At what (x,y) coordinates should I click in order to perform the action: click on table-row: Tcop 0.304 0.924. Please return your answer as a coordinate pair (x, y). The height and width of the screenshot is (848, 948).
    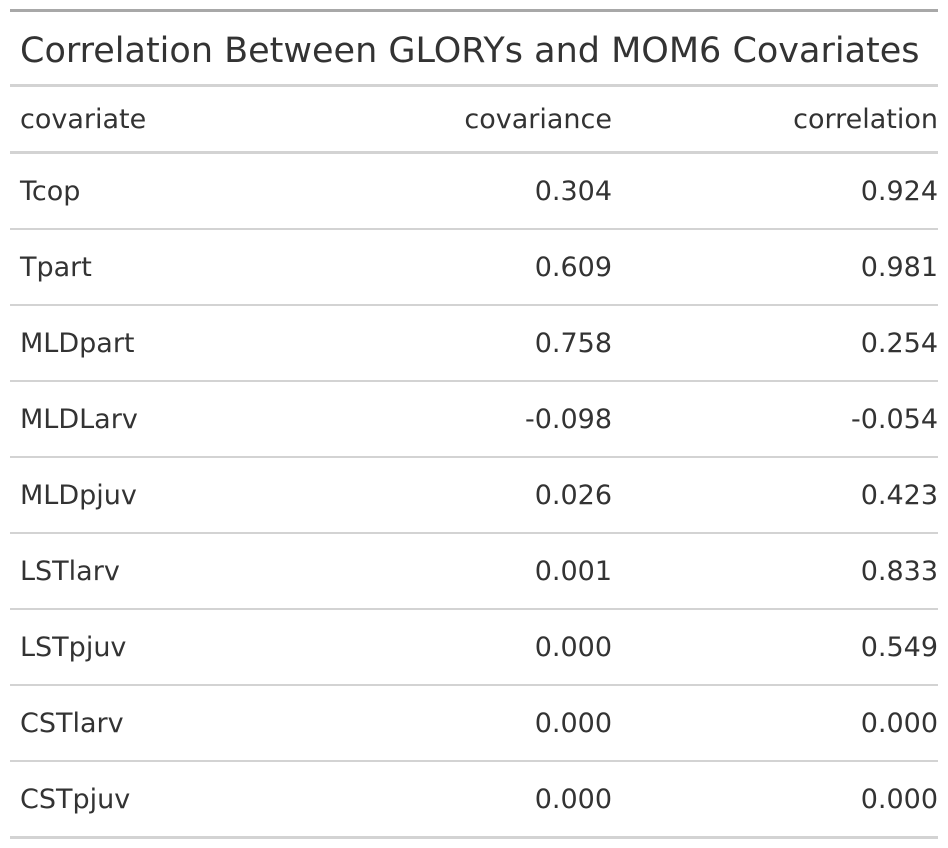
    Looking at the image, I should click on (474, 191).